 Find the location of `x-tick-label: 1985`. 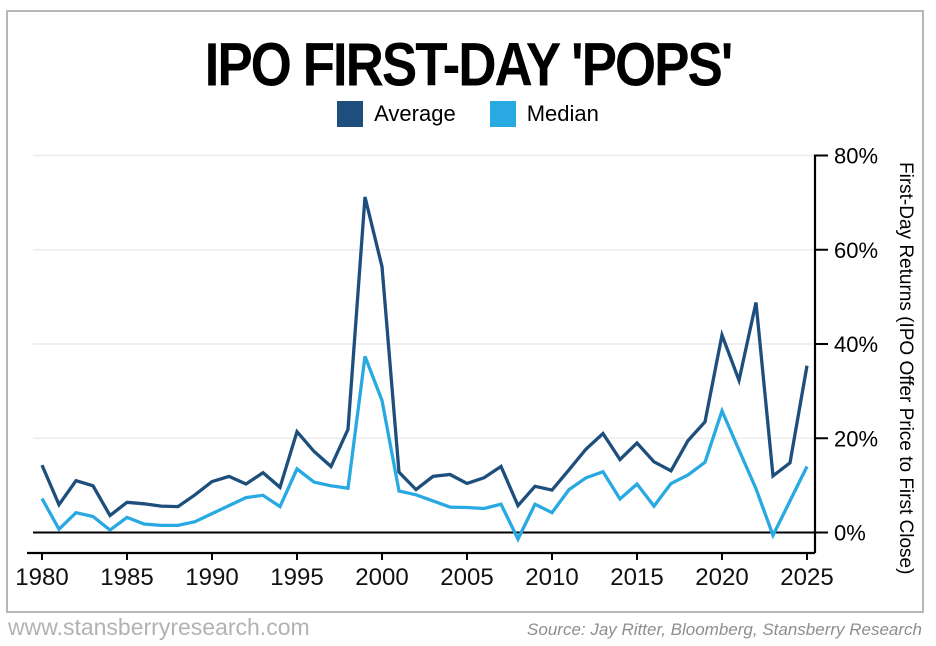

x-tick-label: 1985 is located at coordinates (126, 577).